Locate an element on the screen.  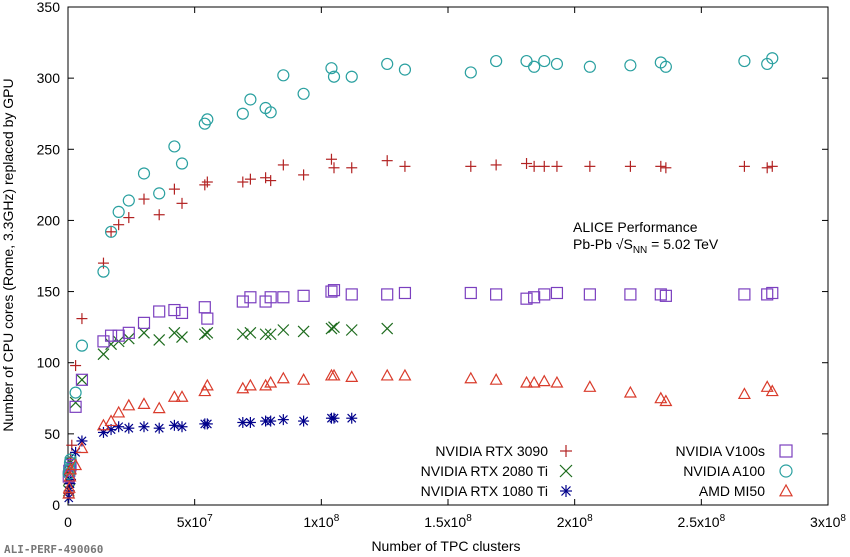
y-tick-label: 100 is located at coordinates (49, 363).